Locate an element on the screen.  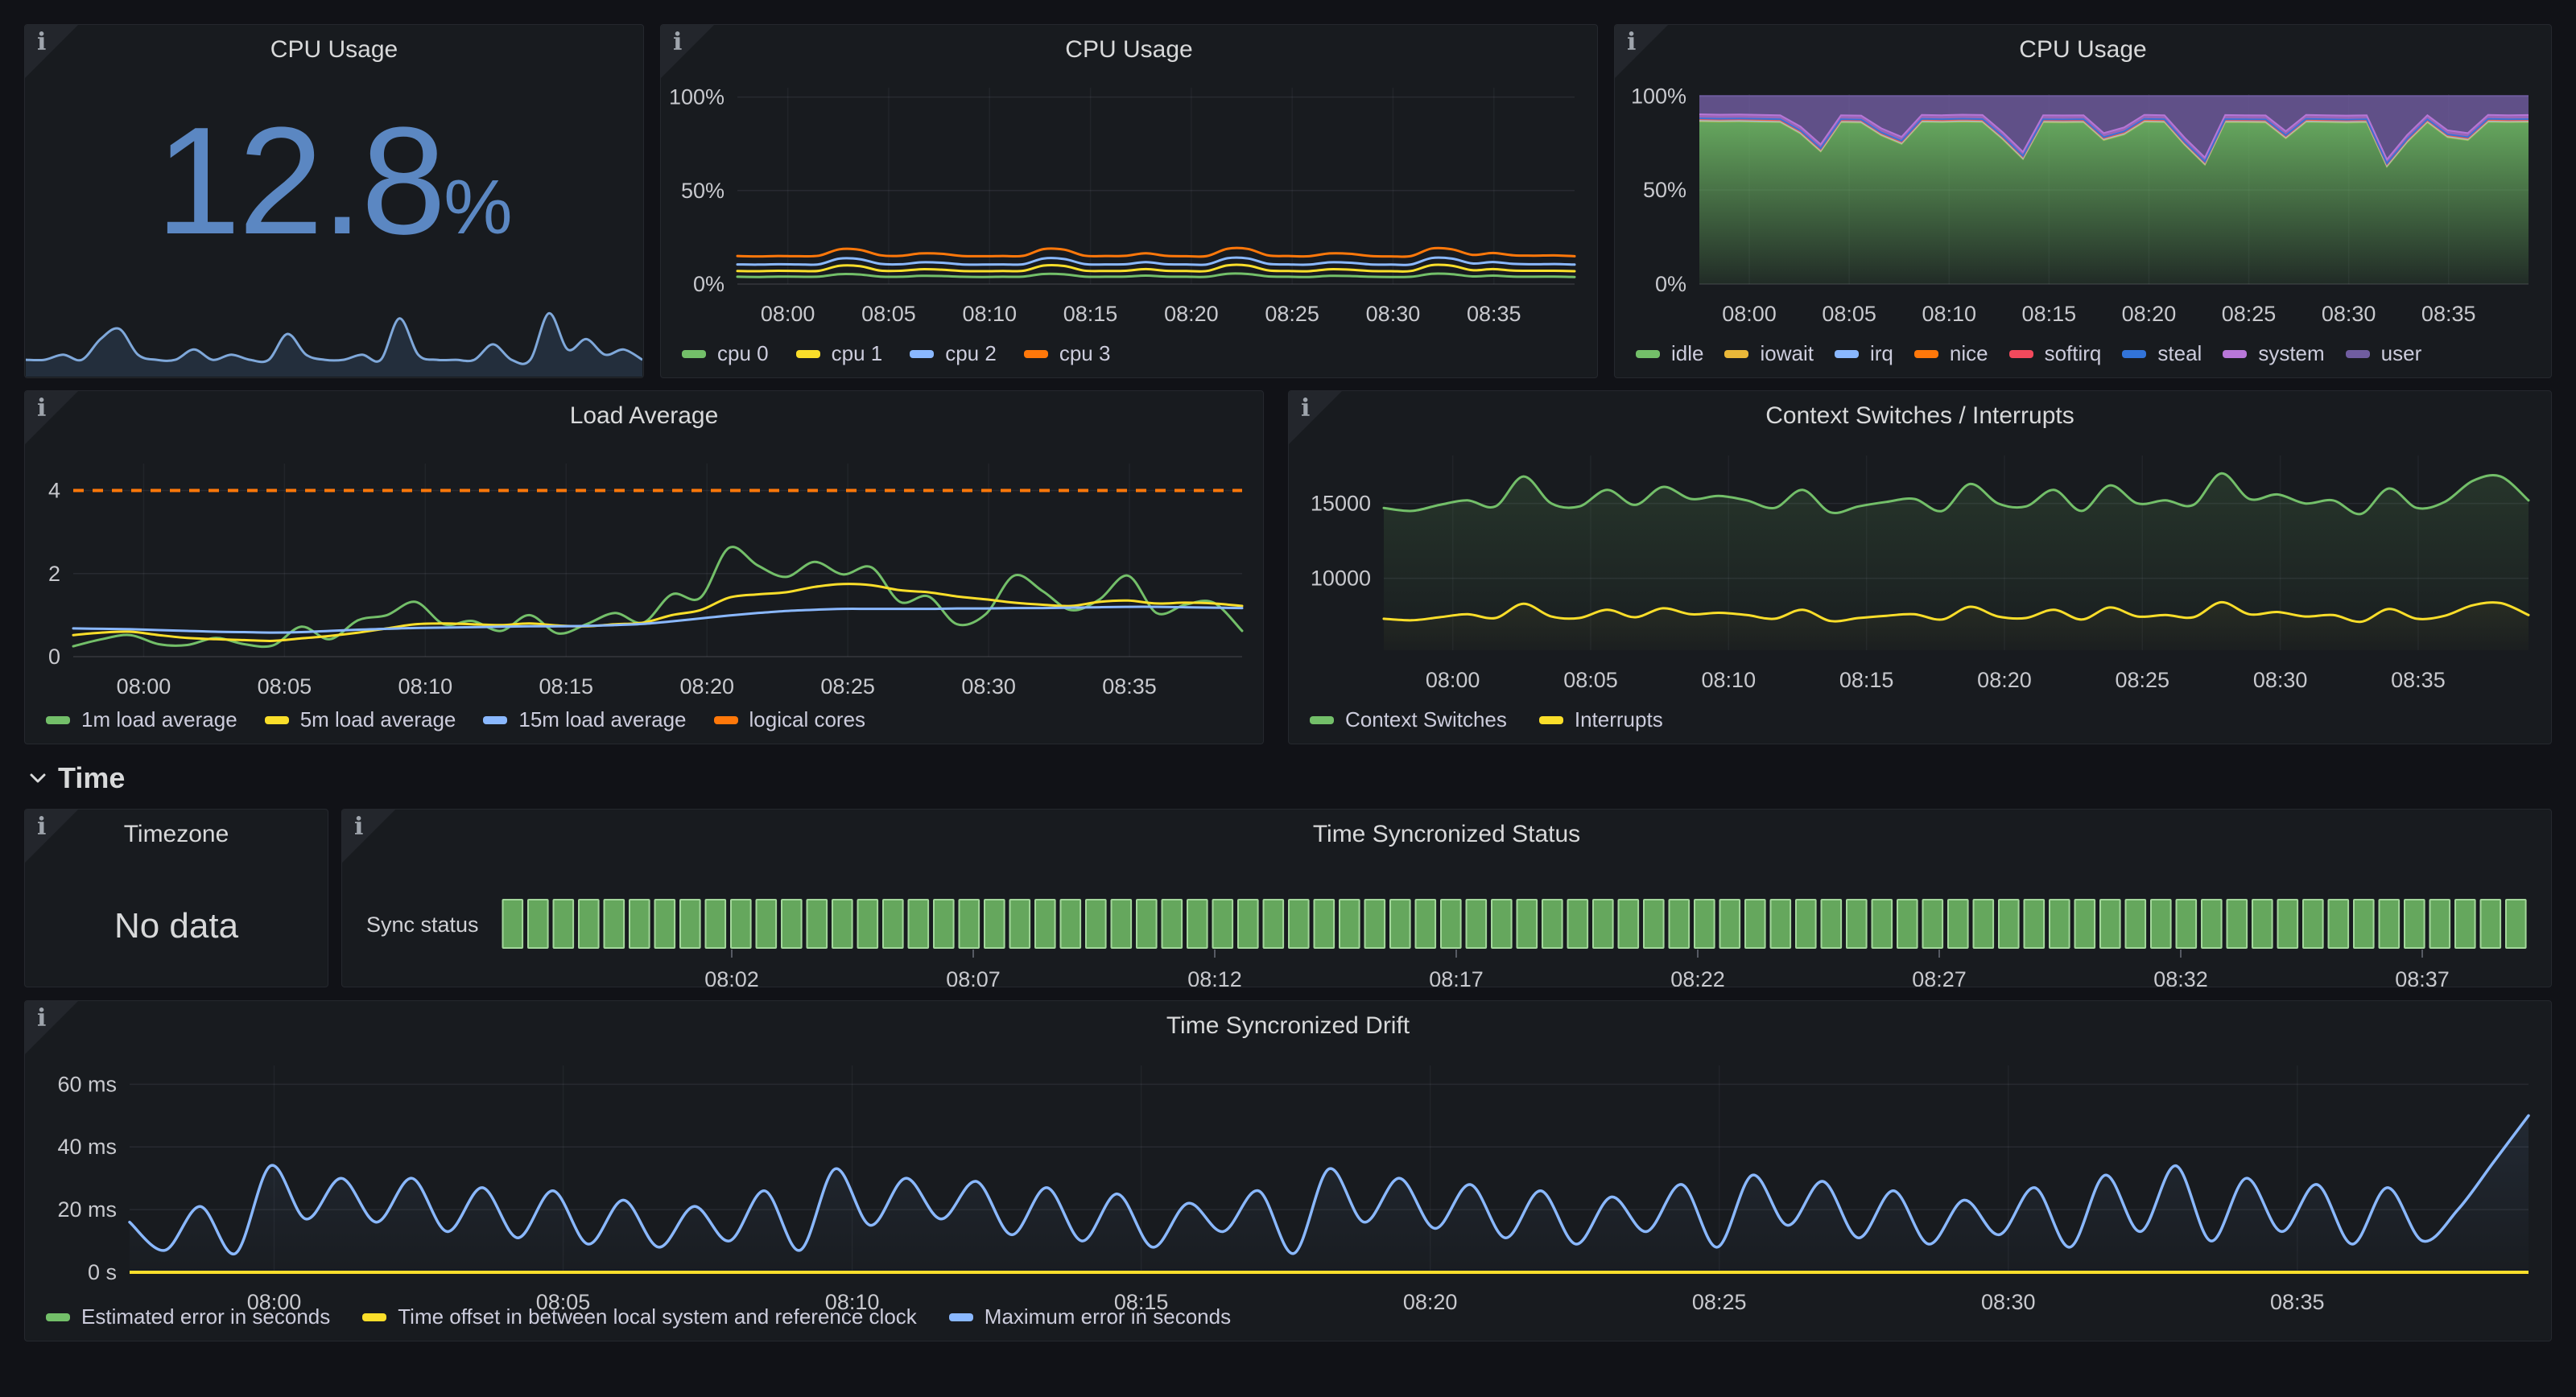
svg-text: 0 s is located at coordinates (102, 1272).